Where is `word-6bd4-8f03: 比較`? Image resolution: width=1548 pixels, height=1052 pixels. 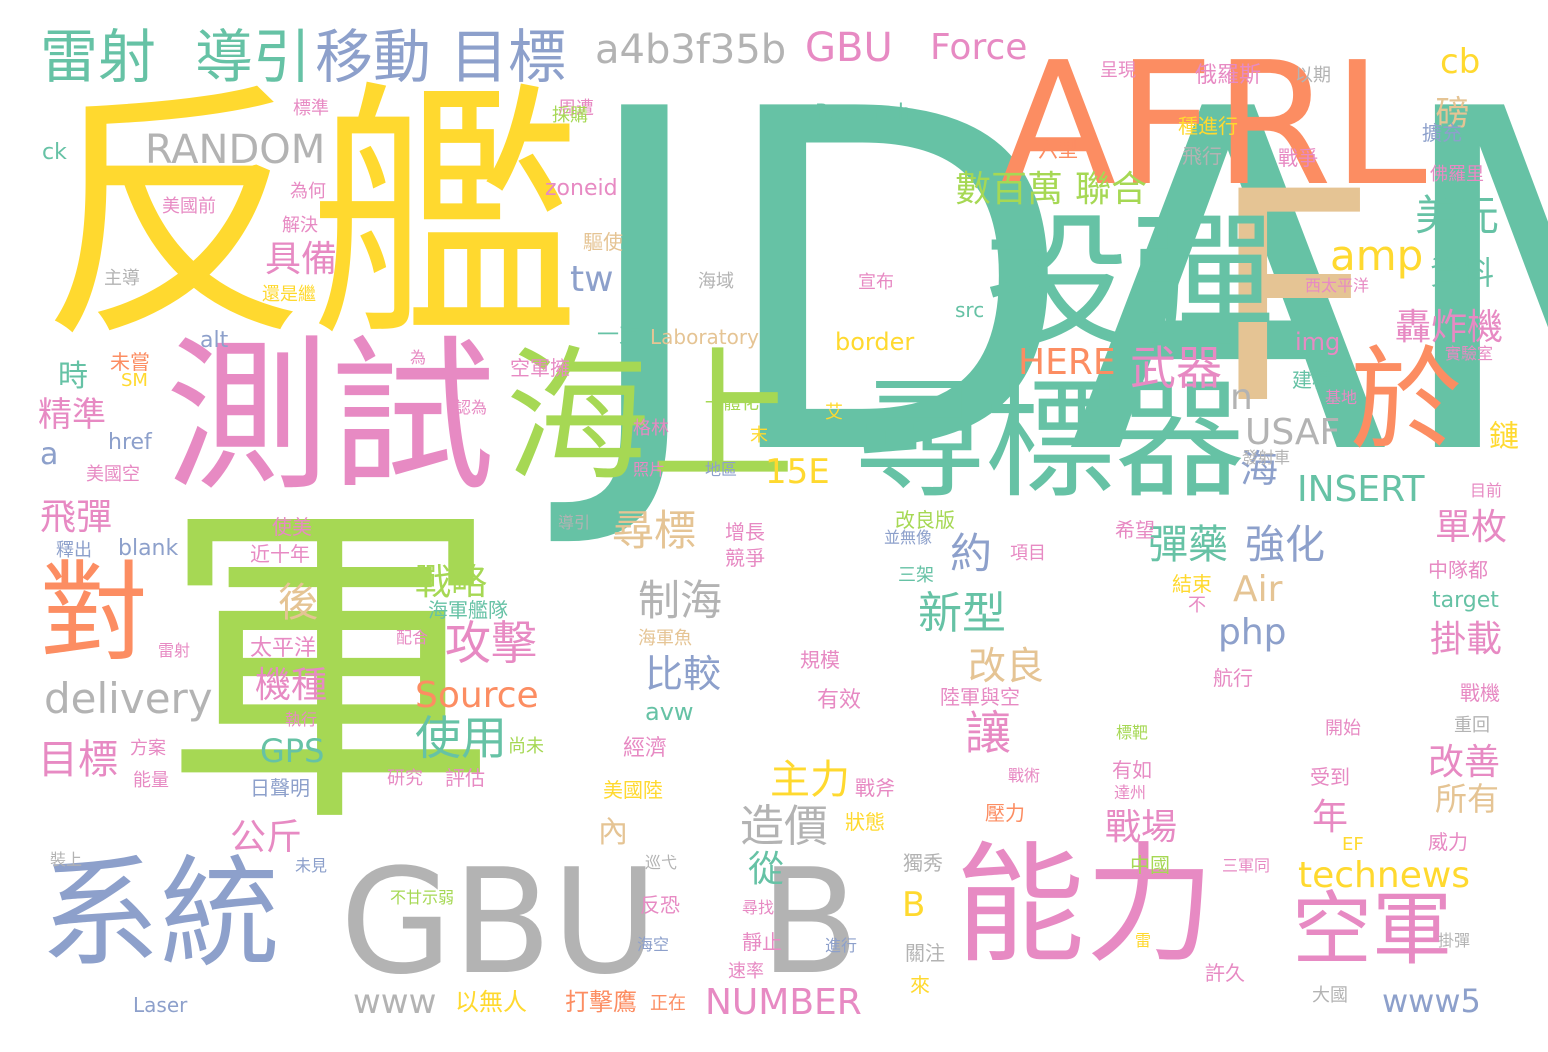
word-6bd4-8f03: 比較 is located at coordinates (683, 674).